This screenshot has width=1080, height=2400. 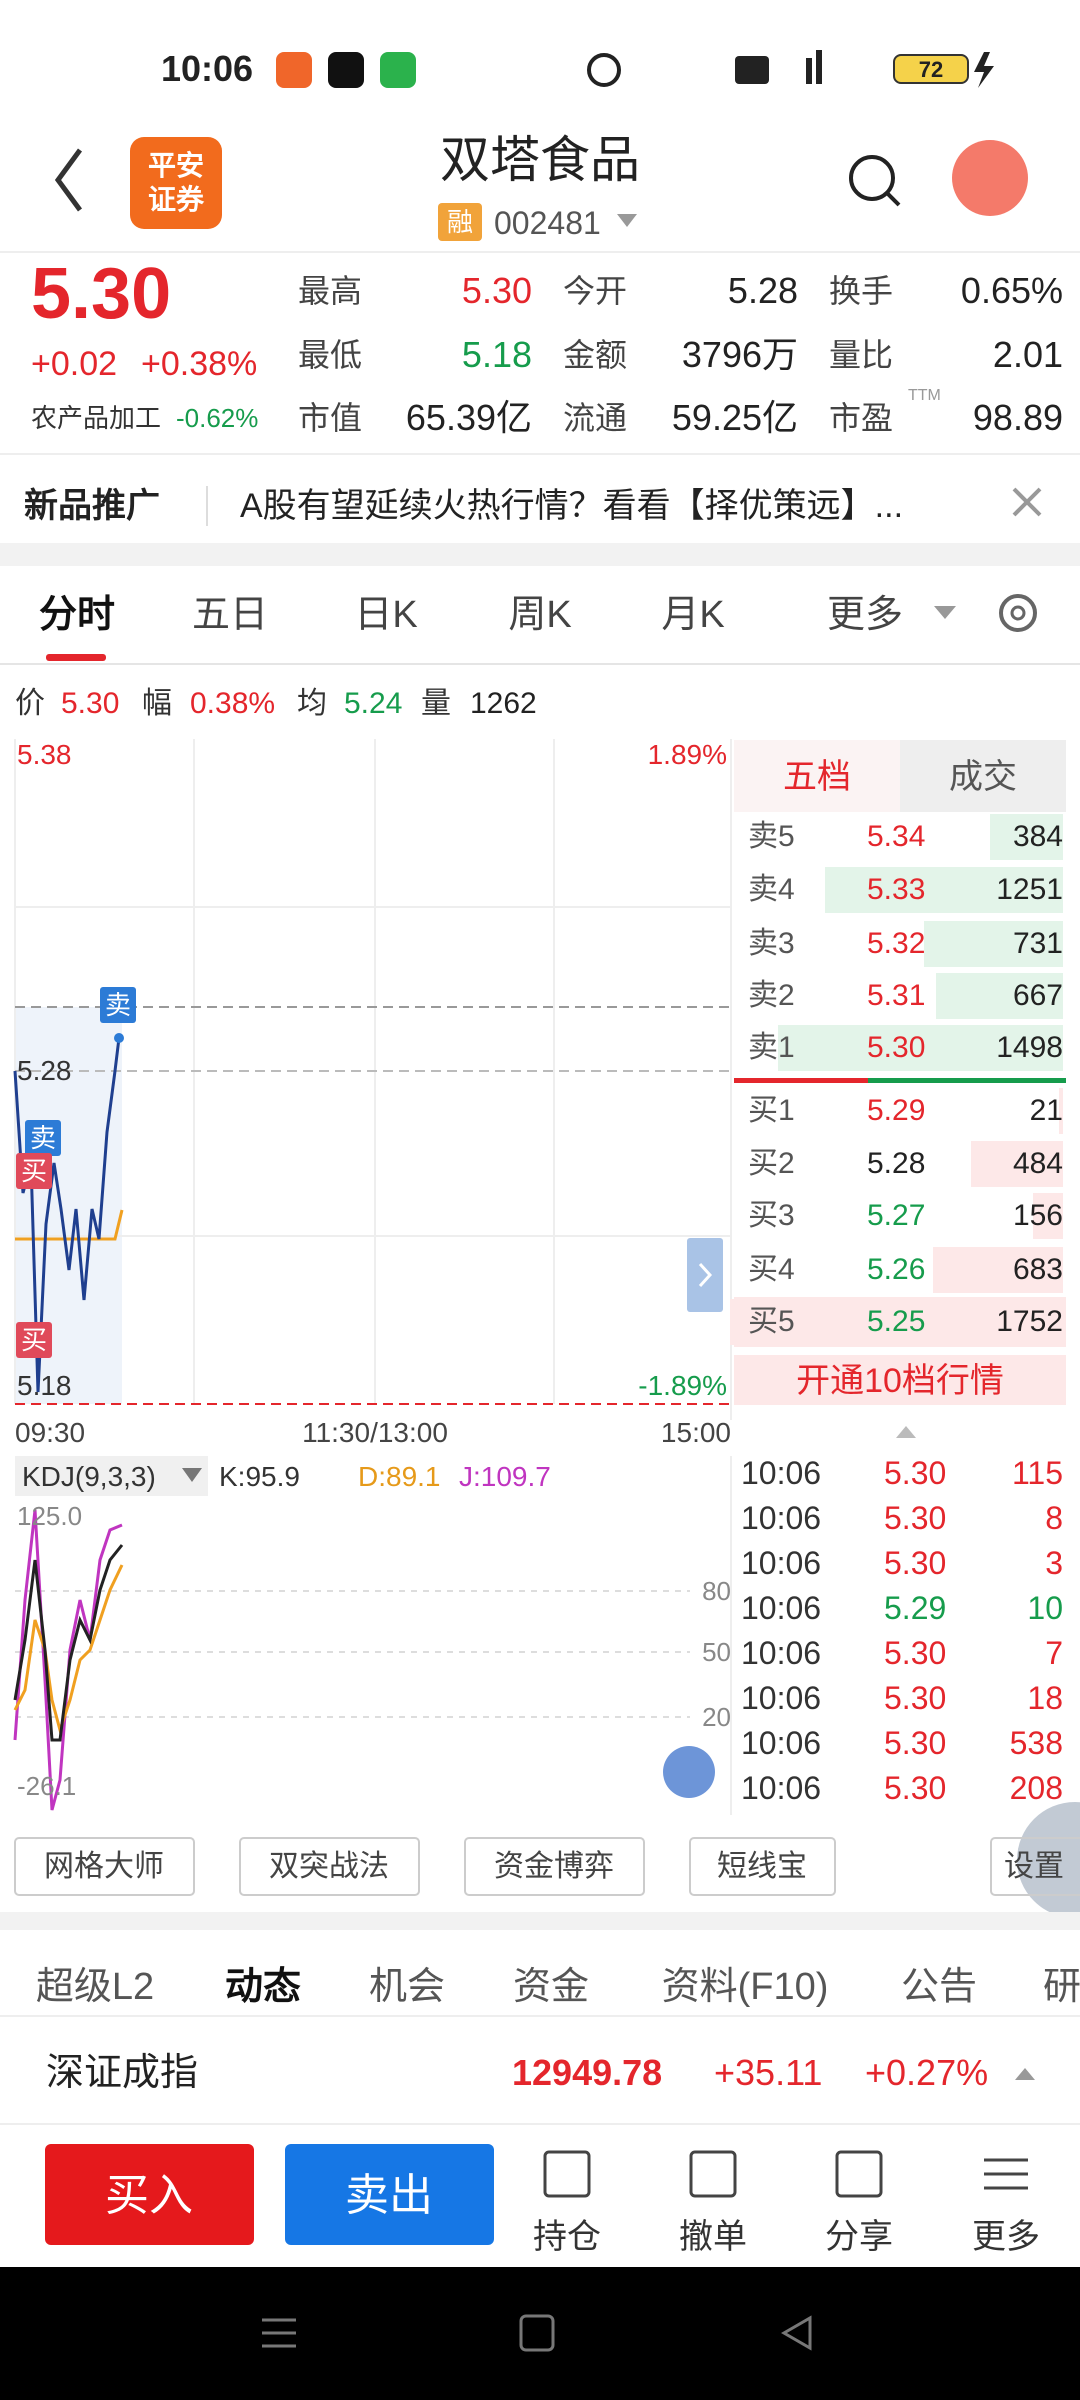 I want to click on sell-label: 卖出, so click(x=389, y=2195).